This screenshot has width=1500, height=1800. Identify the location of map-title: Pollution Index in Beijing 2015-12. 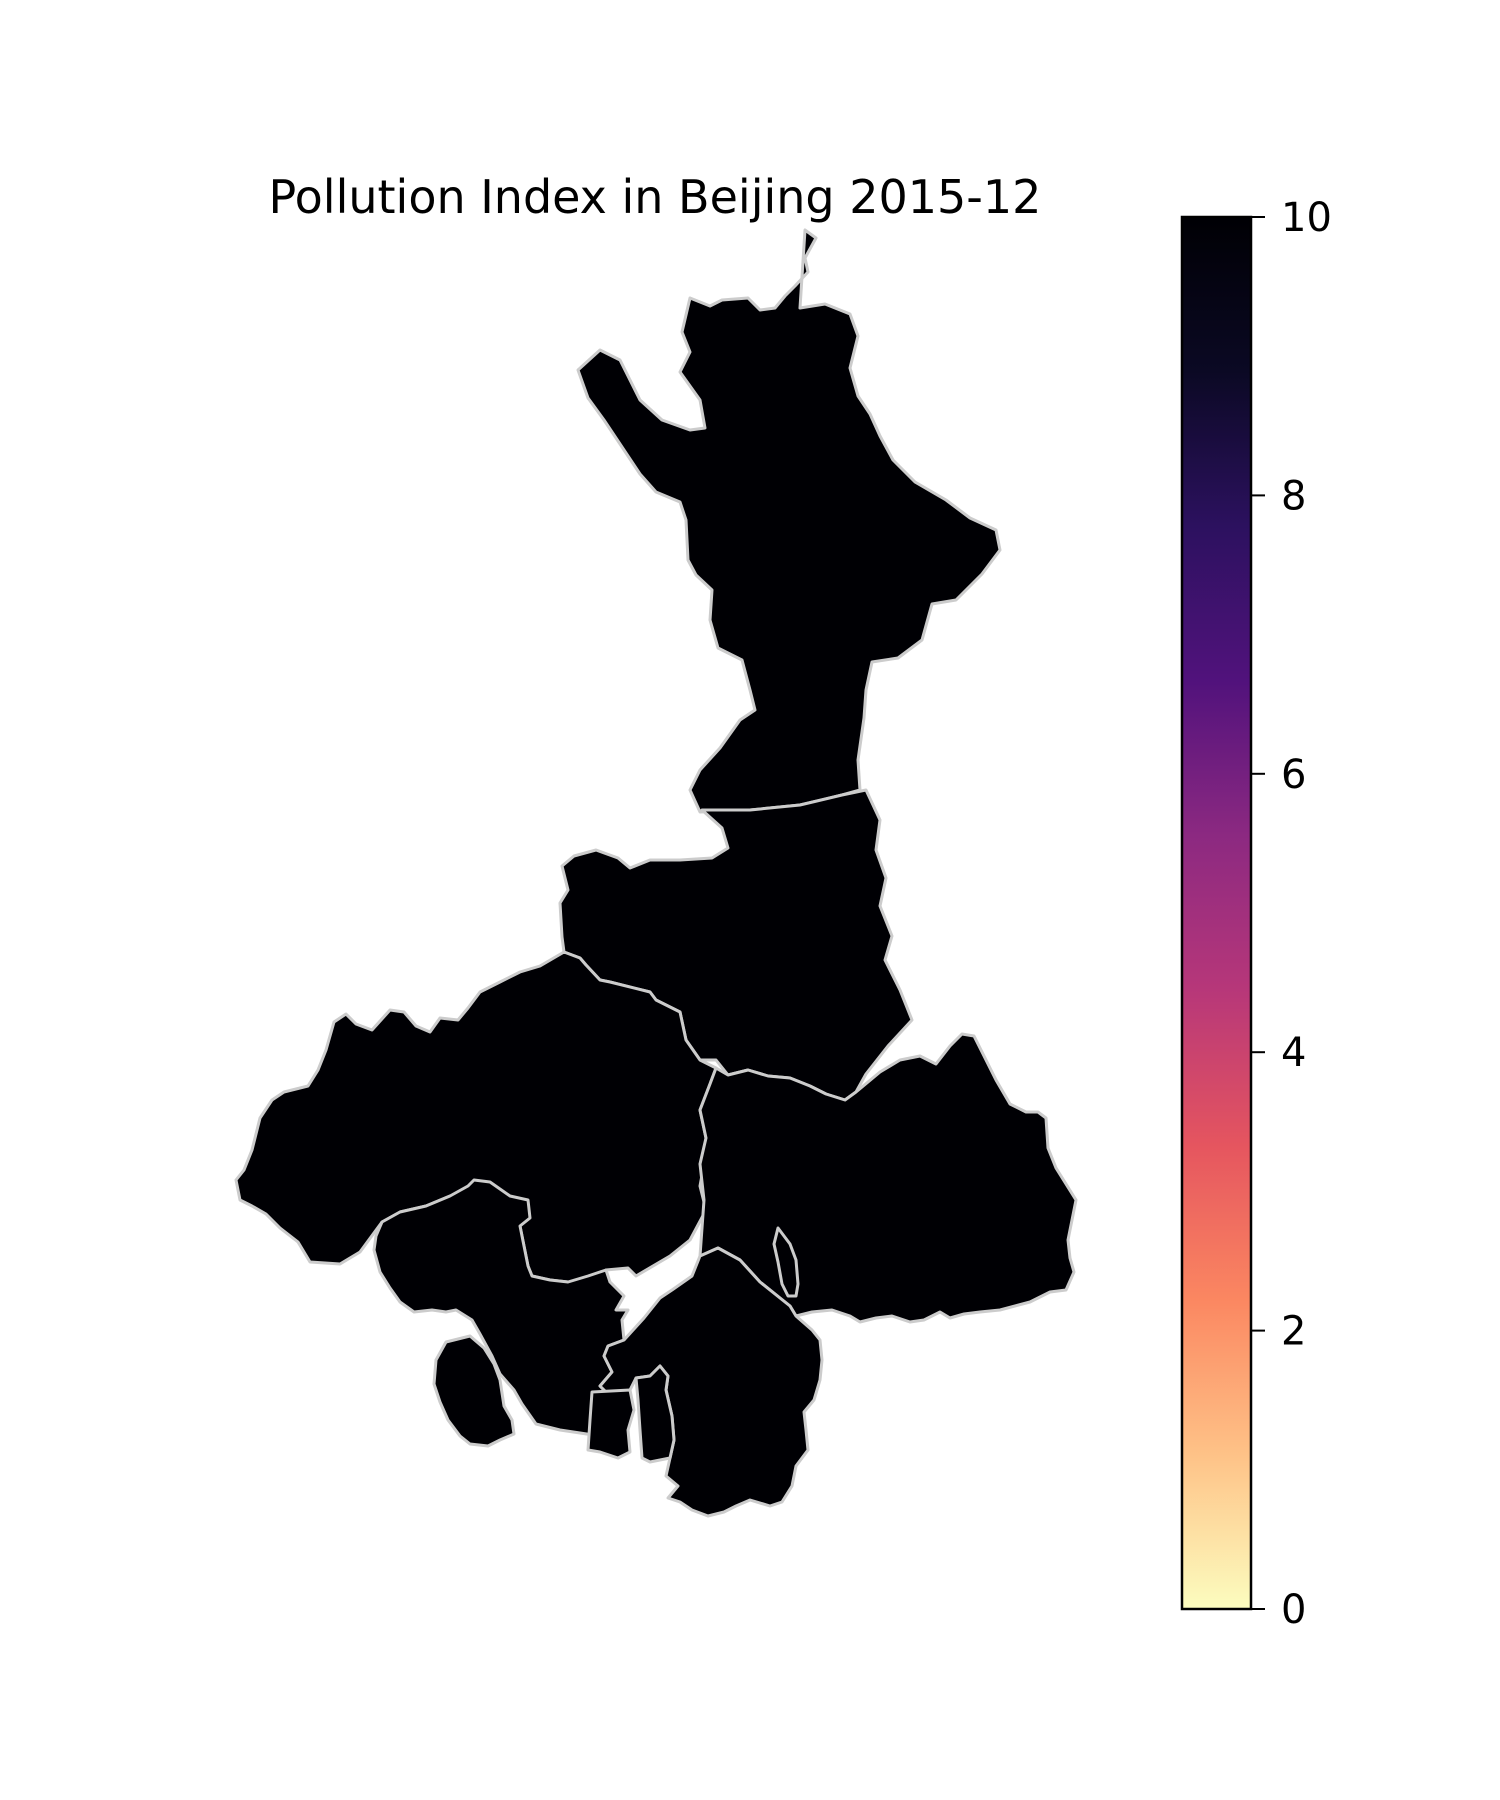
(655, 197).